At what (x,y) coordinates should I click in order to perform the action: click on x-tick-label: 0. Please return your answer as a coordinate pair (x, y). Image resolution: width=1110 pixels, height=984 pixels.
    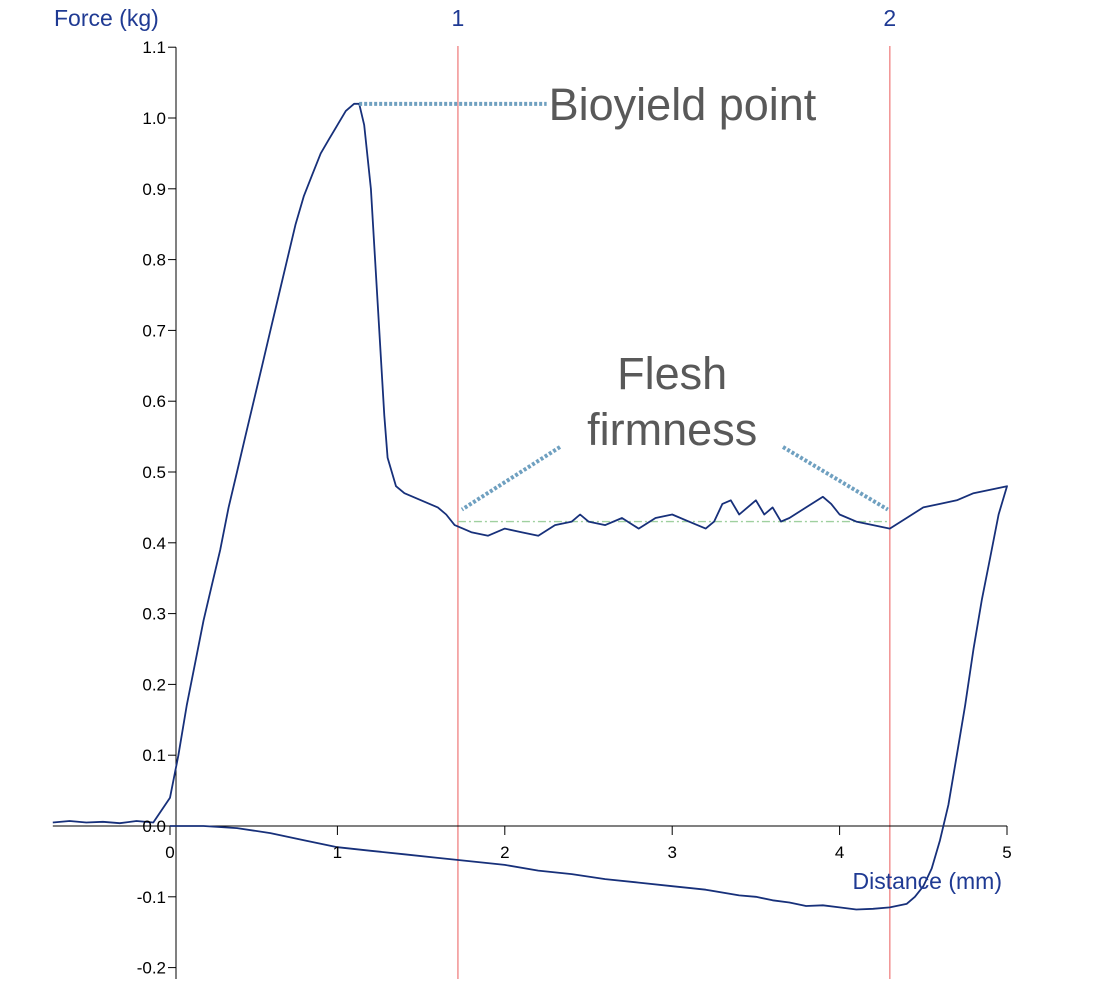
    Looking at the image, I should click on (169, 852).